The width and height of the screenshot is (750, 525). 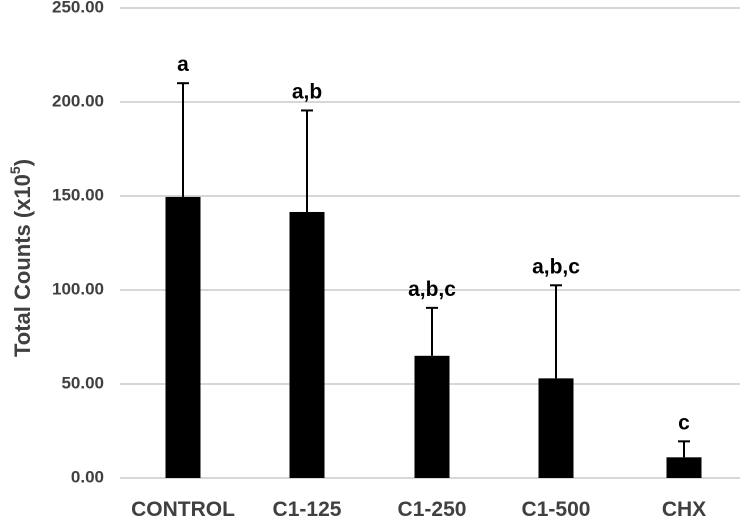 I want to click on y-tick-label: 100.00, so click(x=78, y=288).